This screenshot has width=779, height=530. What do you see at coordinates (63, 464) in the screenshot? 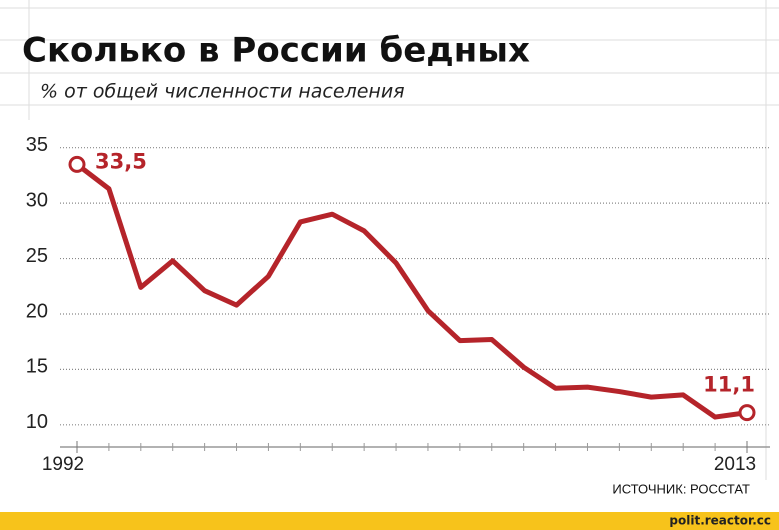
I see `x-tick-label: 1992` at bounding box center [63, 464].